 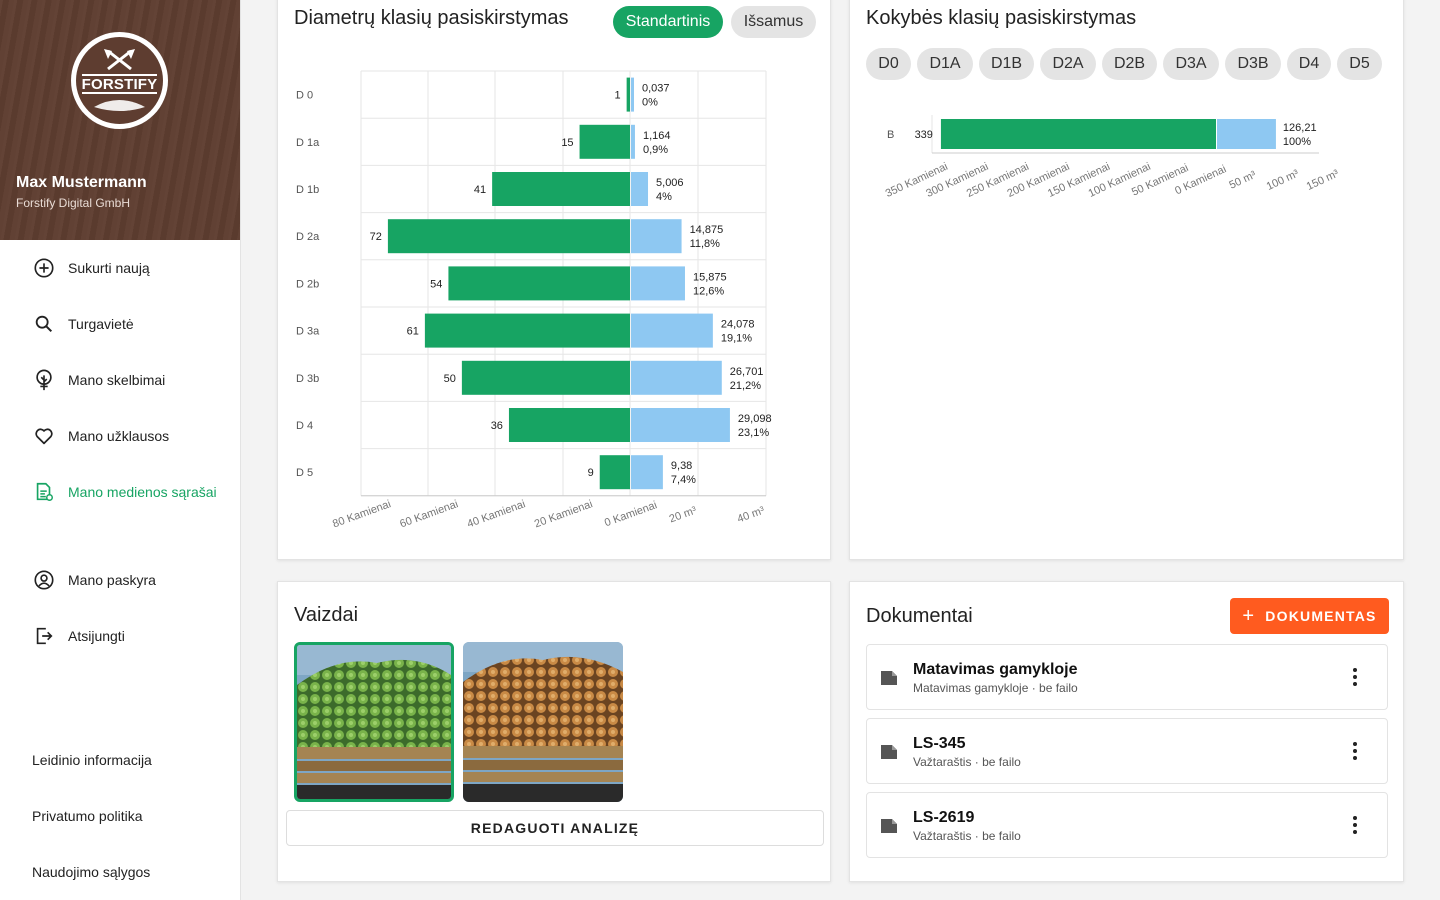 What do you see at coordinates (753, 433) in the screenshot?
I see `bar-label-percent: 23,1%` at bounding box center [753, 433].